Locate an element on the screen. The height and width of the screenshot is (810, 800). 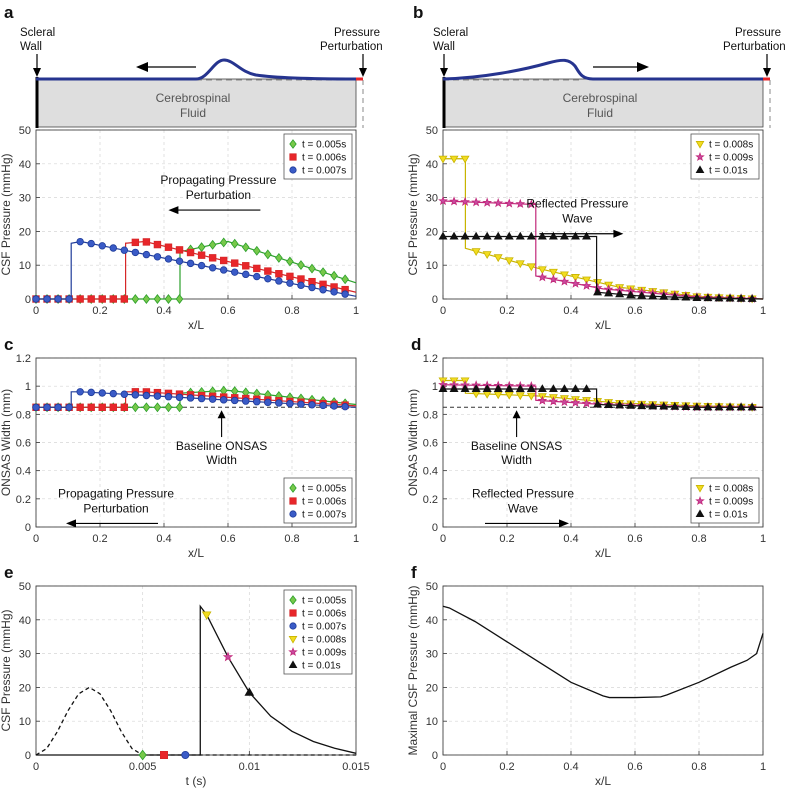
y-tick-label: 1.2 is located at coordinates (23, 359).